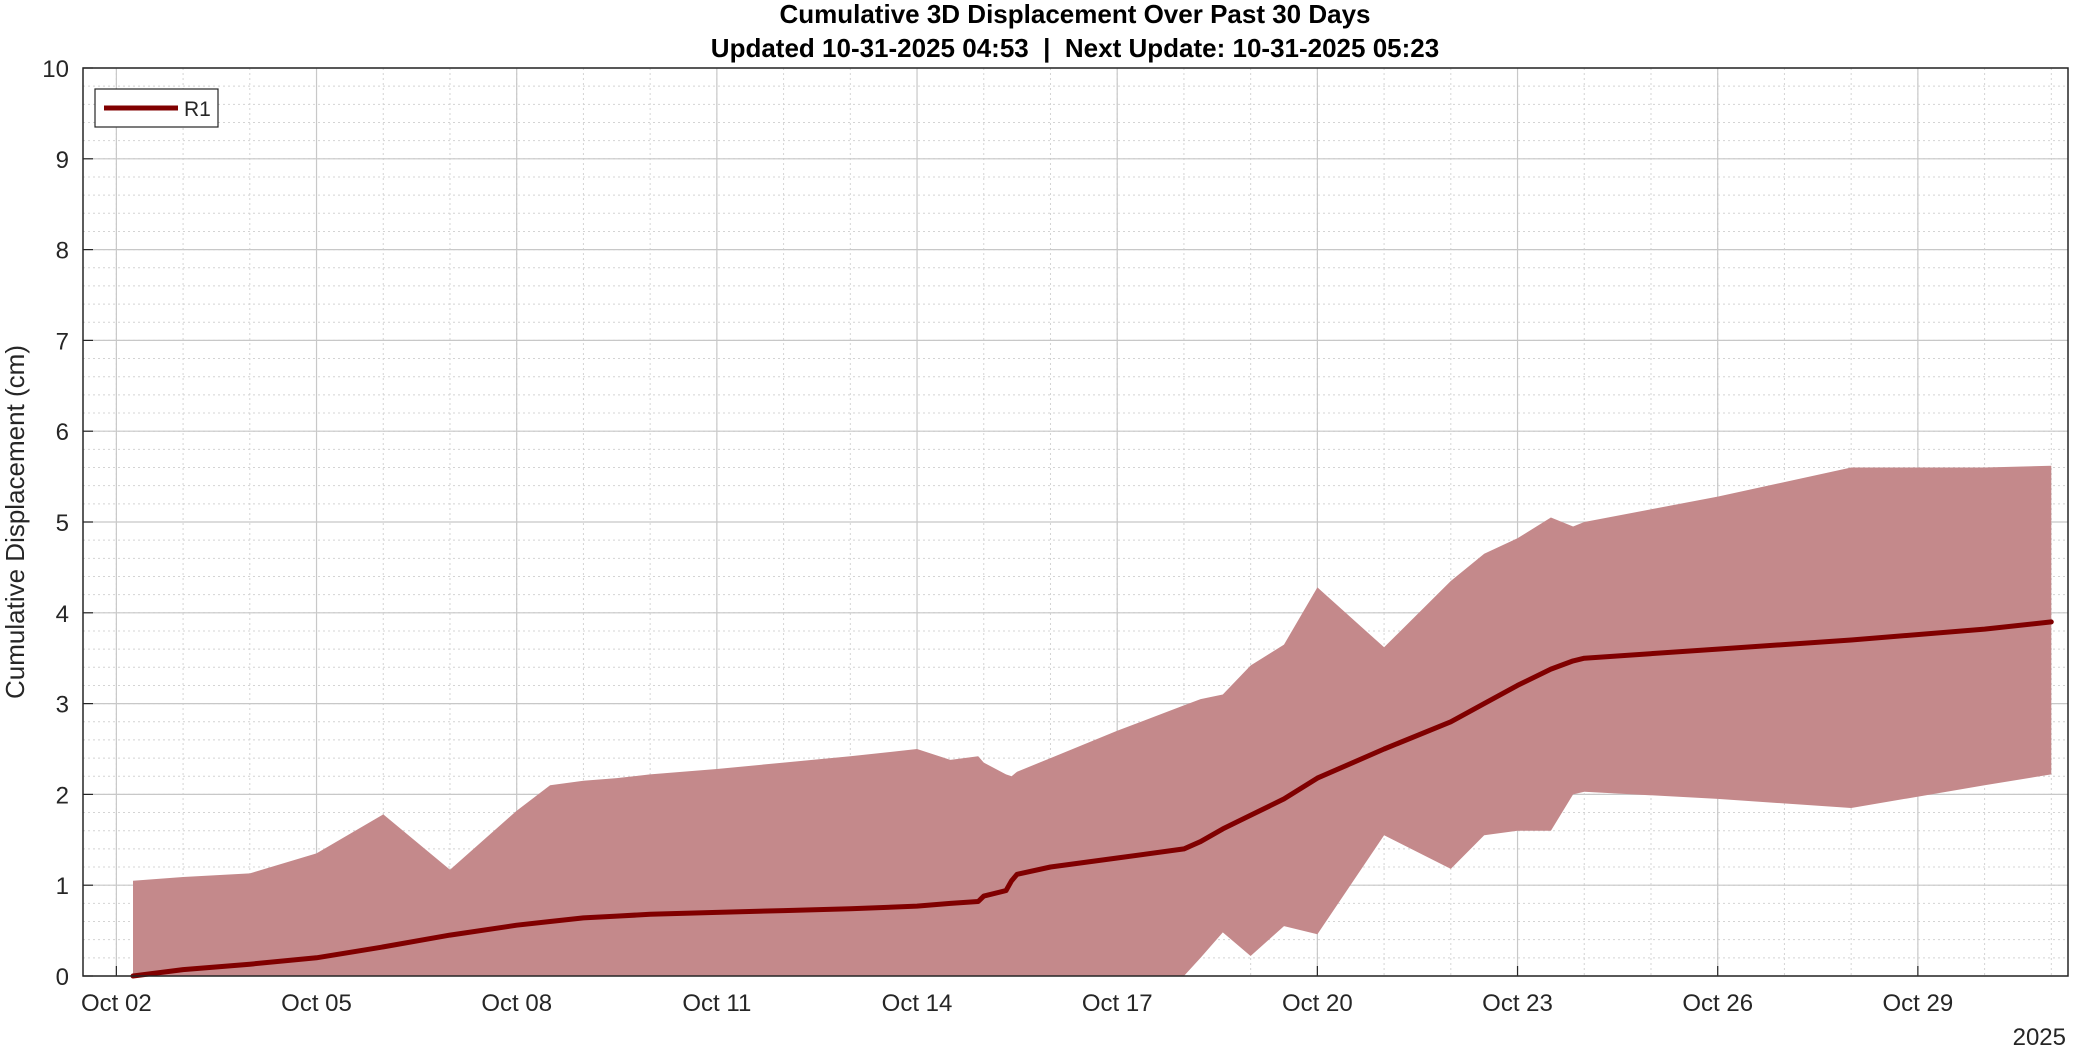 This screenshot has width=2093, height=1049. I want to click on x-tick-label: Oct 17, so click(1117, 1003).